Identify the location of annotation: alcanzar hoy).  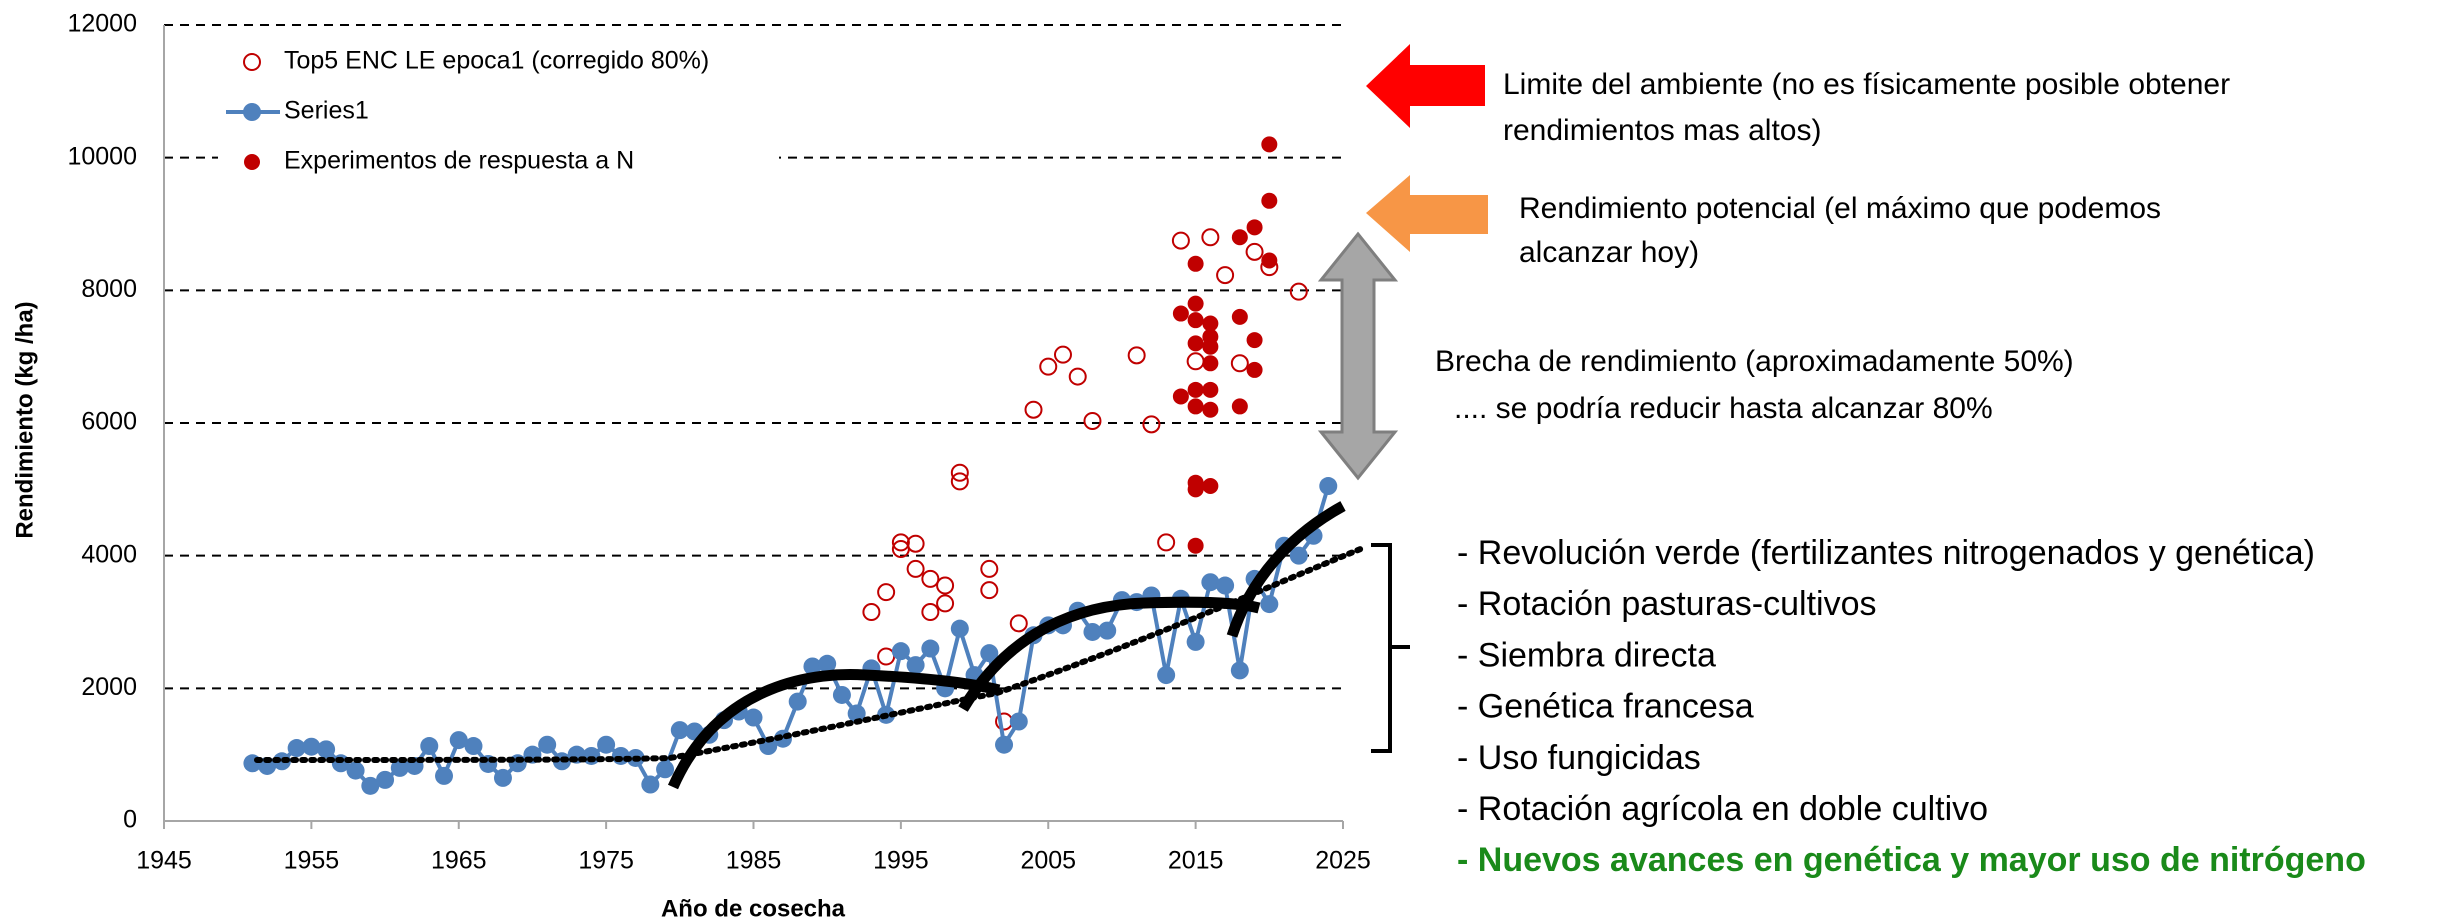
(1609, 252).